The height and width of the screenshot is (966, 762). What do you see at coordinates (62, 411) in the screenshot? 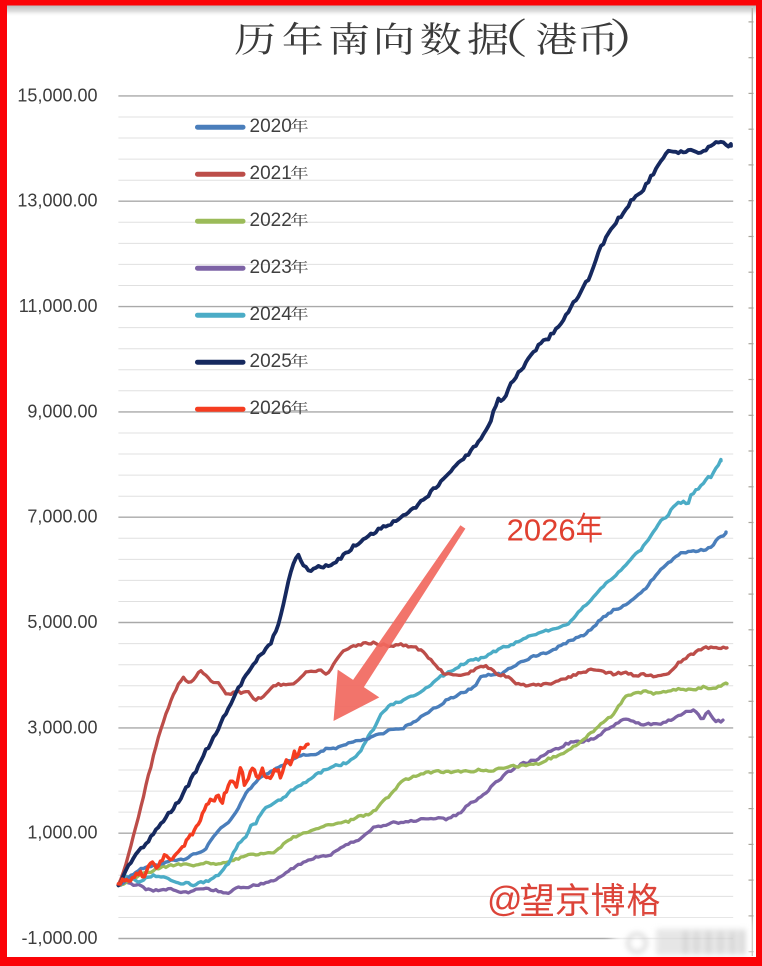
I see `svg-text: 9,000.00` at bounding box center [62, 411].